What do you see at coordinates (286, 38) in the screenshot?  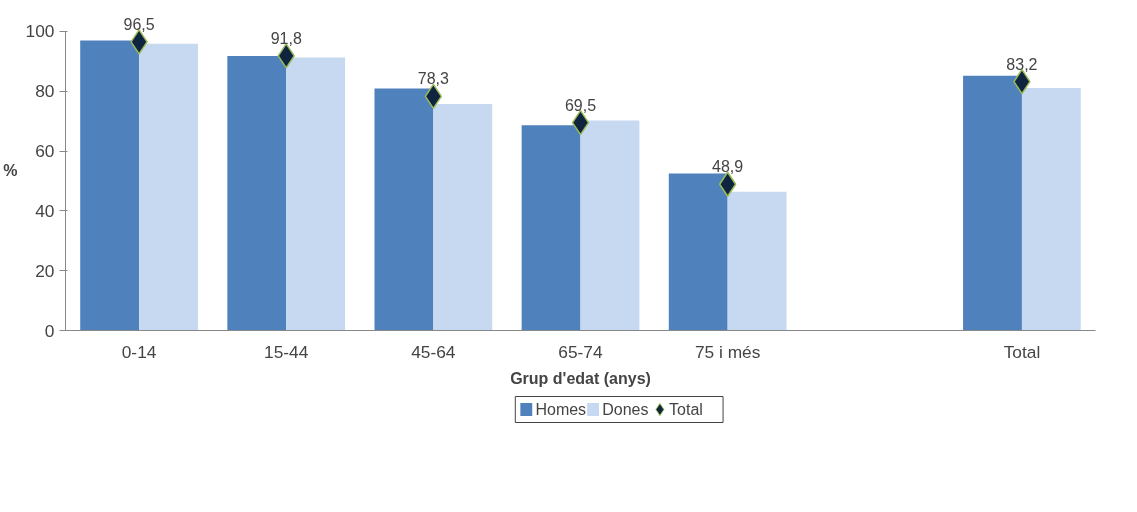 I see `data-label: 91,8` at bounding box center [286, 38].